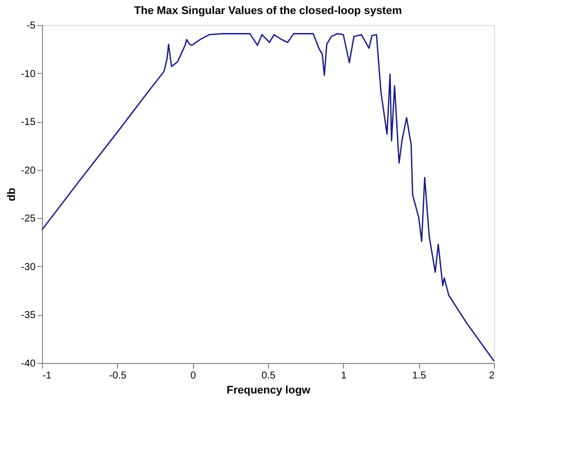  I want to click on y-tick-label: -25, so click(28, 219).